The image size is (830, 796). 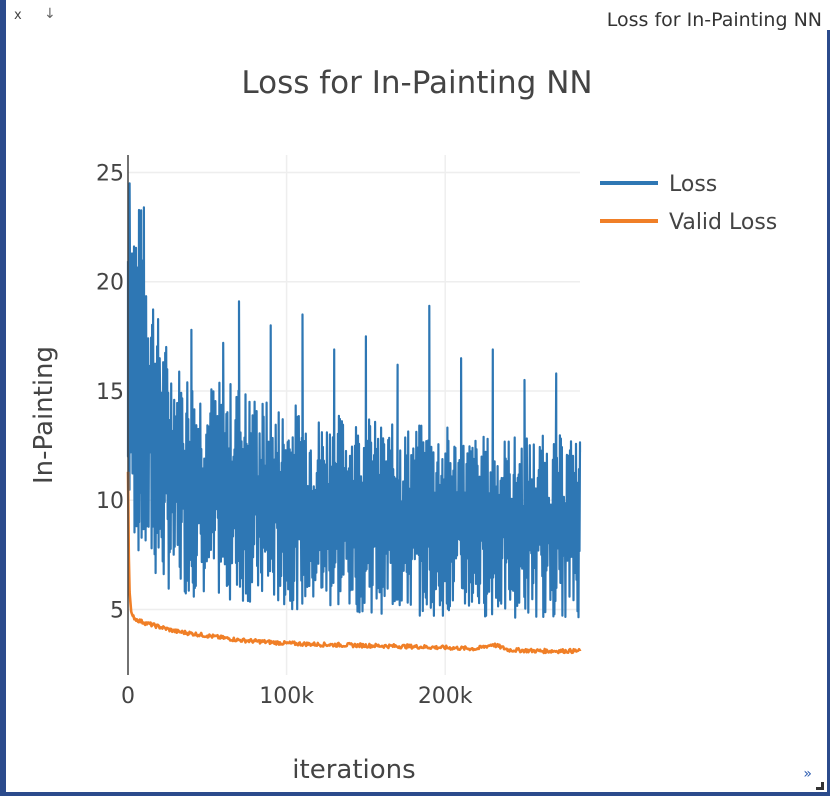 I want to click on x-tick-label: 200k, so click(x=445, y=696).